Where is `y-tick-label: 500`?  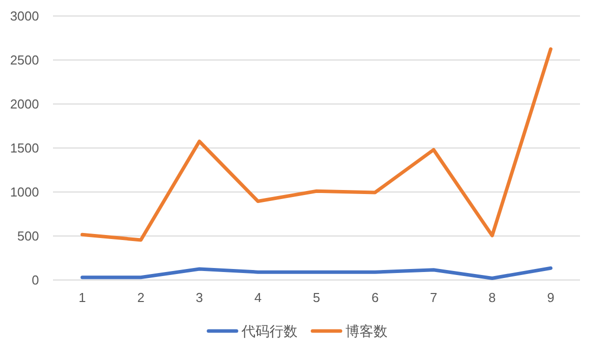 y-tick-label: 500 is located at coordinates (28, 236).